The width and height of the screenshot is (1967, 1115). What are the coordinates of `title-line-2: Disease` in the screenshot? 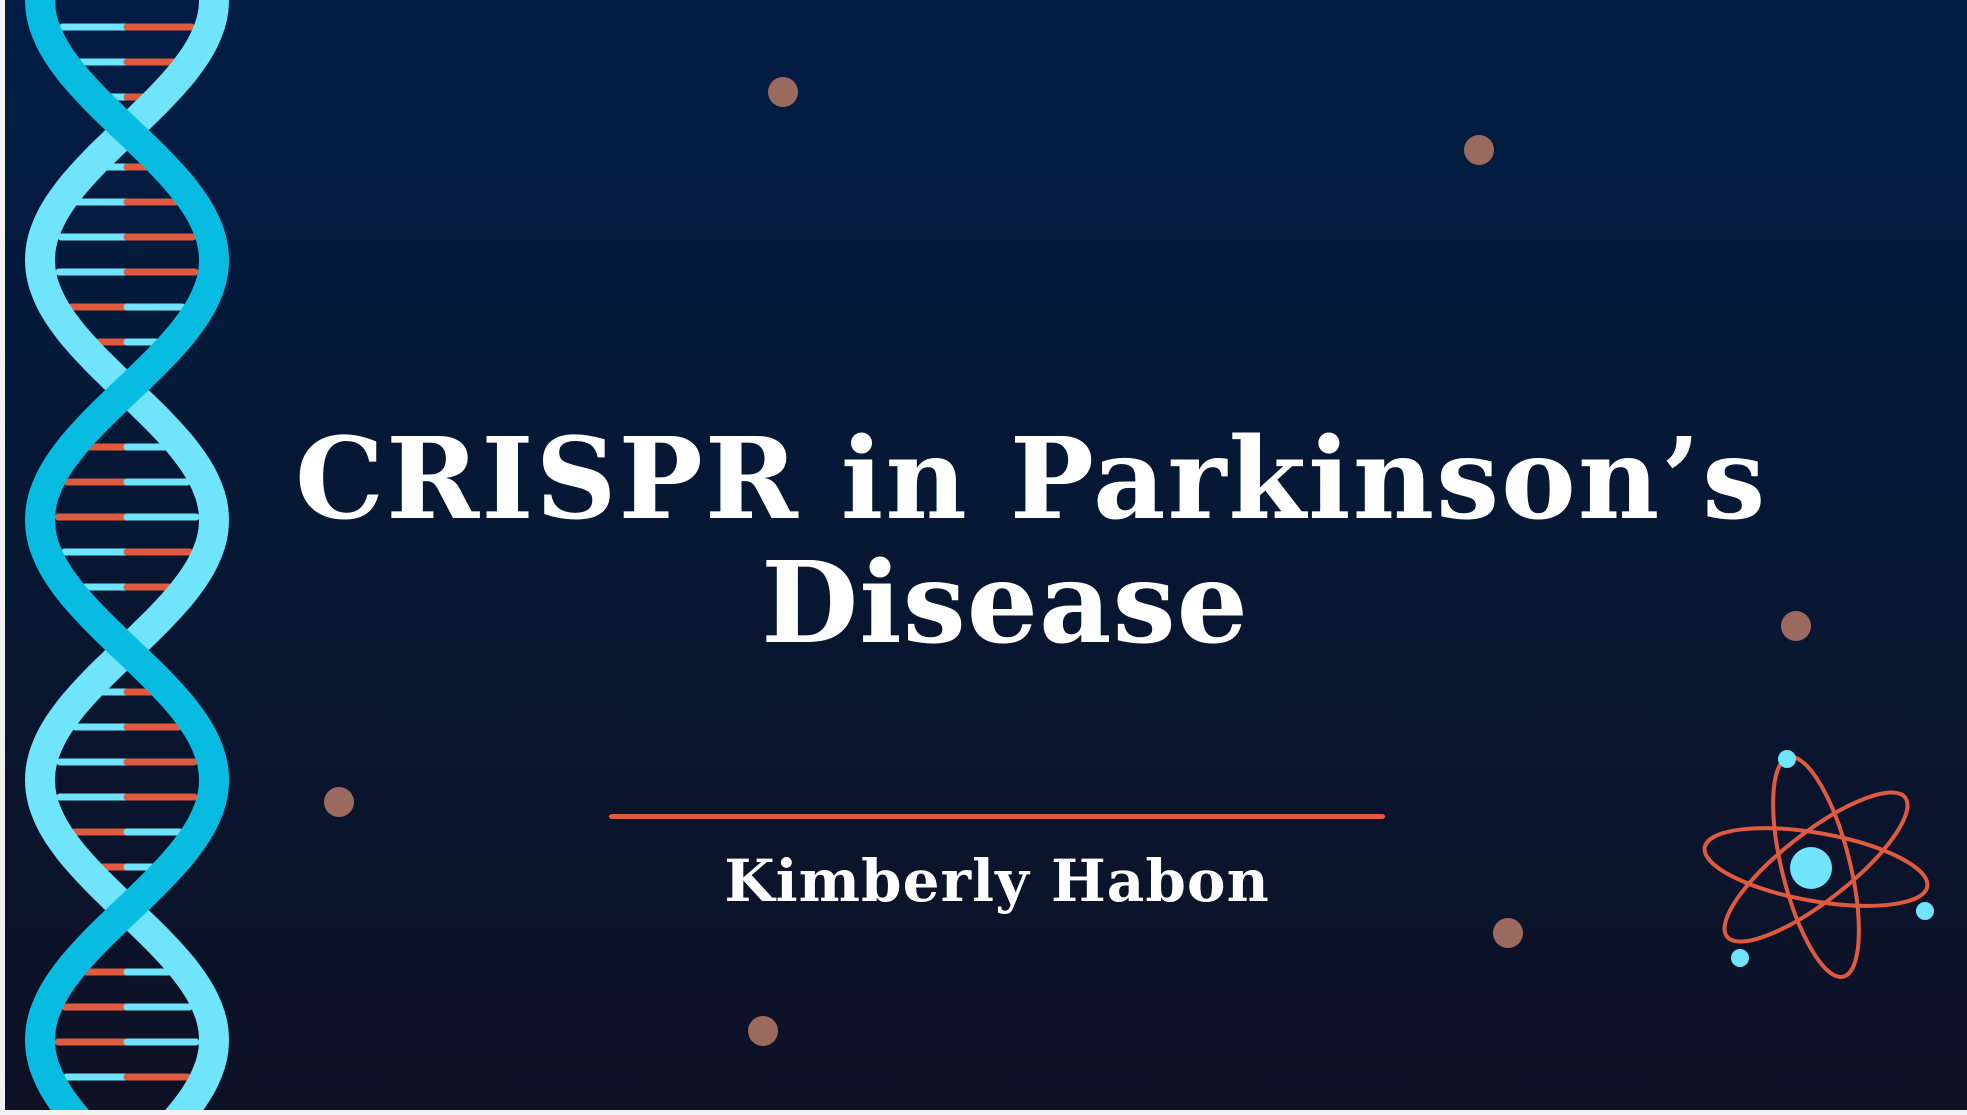 It's located at (1005, 603).